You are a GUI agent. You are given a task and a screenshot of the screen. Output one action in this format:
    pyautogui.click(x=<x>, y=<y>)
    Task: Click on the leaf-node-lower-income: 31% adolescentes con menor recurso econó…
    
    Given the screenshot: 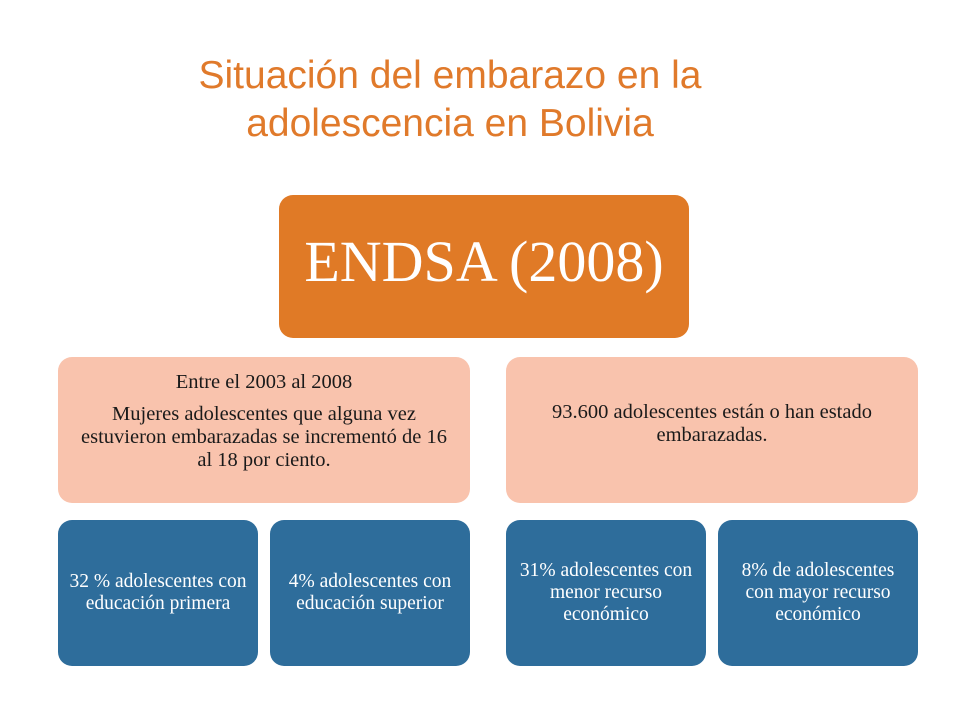 What is the action you would take?
    pyautogui.click(x=606, y=593)
    